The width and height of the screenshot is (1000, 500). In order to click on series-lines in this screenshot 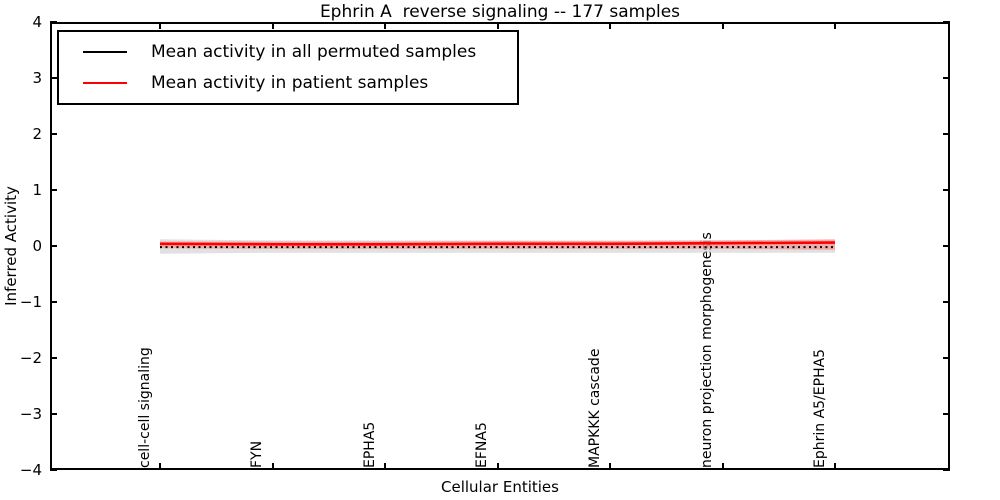, I will do `click(497, 246)`.